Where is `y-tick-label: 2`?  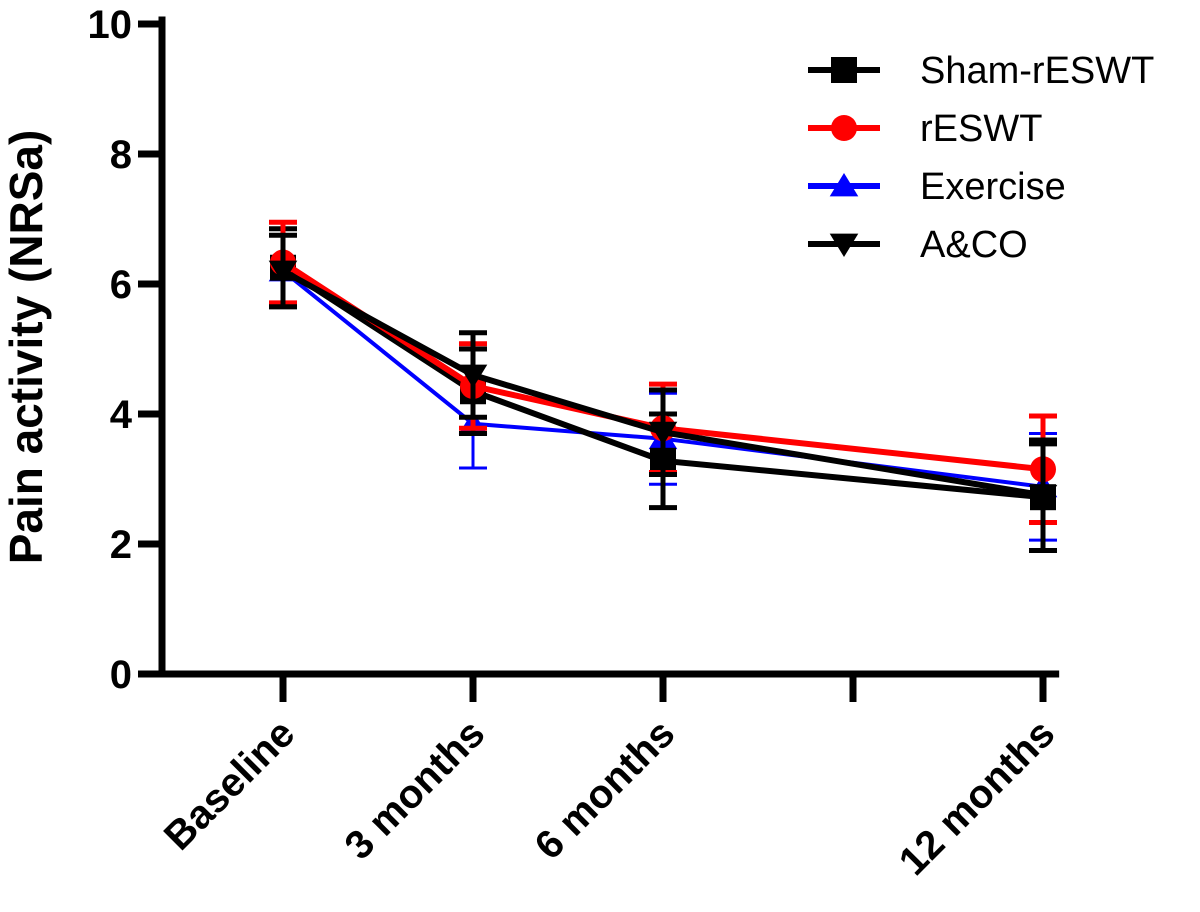
y-tick-label: 2 is located at coordinates (121, 545).